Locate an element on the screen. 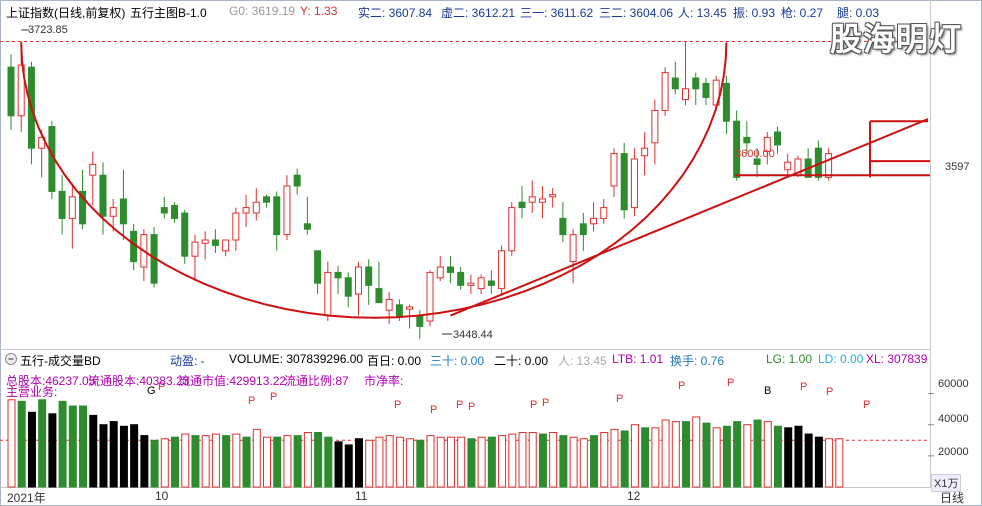 The image size is (982, 506). bairi-value: 百日: 0.00 is located at coordinates (394, 361).